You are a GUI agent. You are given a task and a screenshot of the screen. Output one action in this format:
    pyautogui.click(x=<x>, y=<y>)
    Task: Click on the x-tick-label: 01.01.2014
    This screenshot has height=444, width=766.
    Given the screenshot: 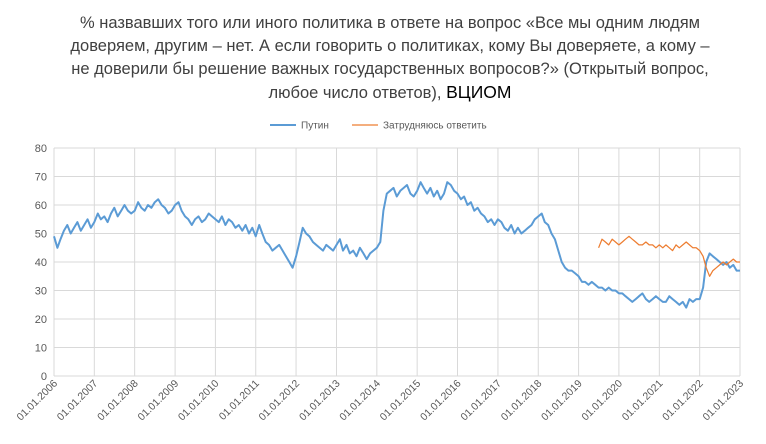 What is the action you would take?
    pyautogui.click(x=360, y=401)
    